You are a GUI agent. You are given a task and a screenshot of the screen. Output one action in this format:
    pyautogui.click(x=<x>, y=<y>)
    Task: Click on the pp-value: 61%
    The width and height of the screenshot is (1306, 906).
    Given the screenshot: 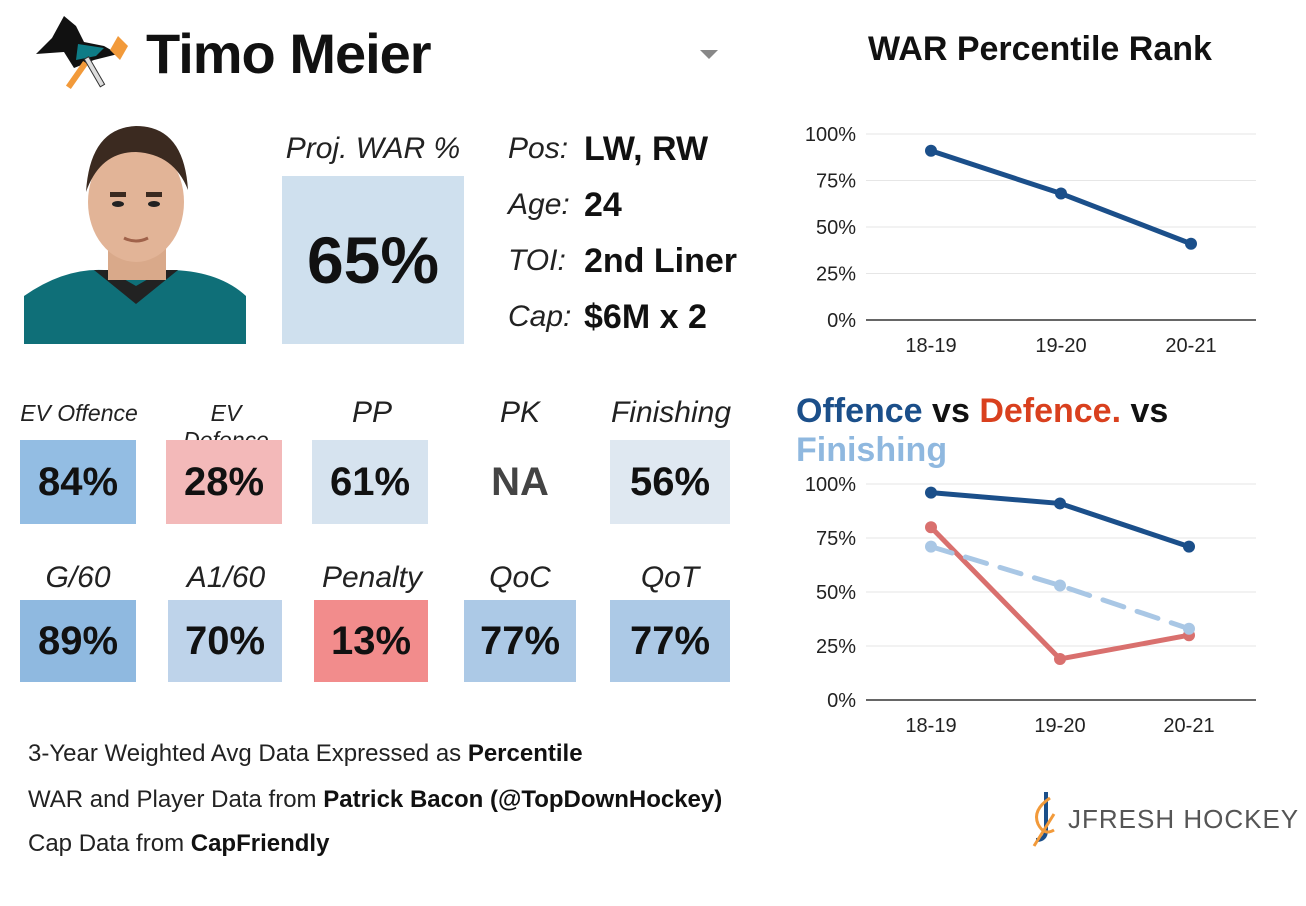 What is the action you would take?
    pyautogui.click(x=370, y=482)
    